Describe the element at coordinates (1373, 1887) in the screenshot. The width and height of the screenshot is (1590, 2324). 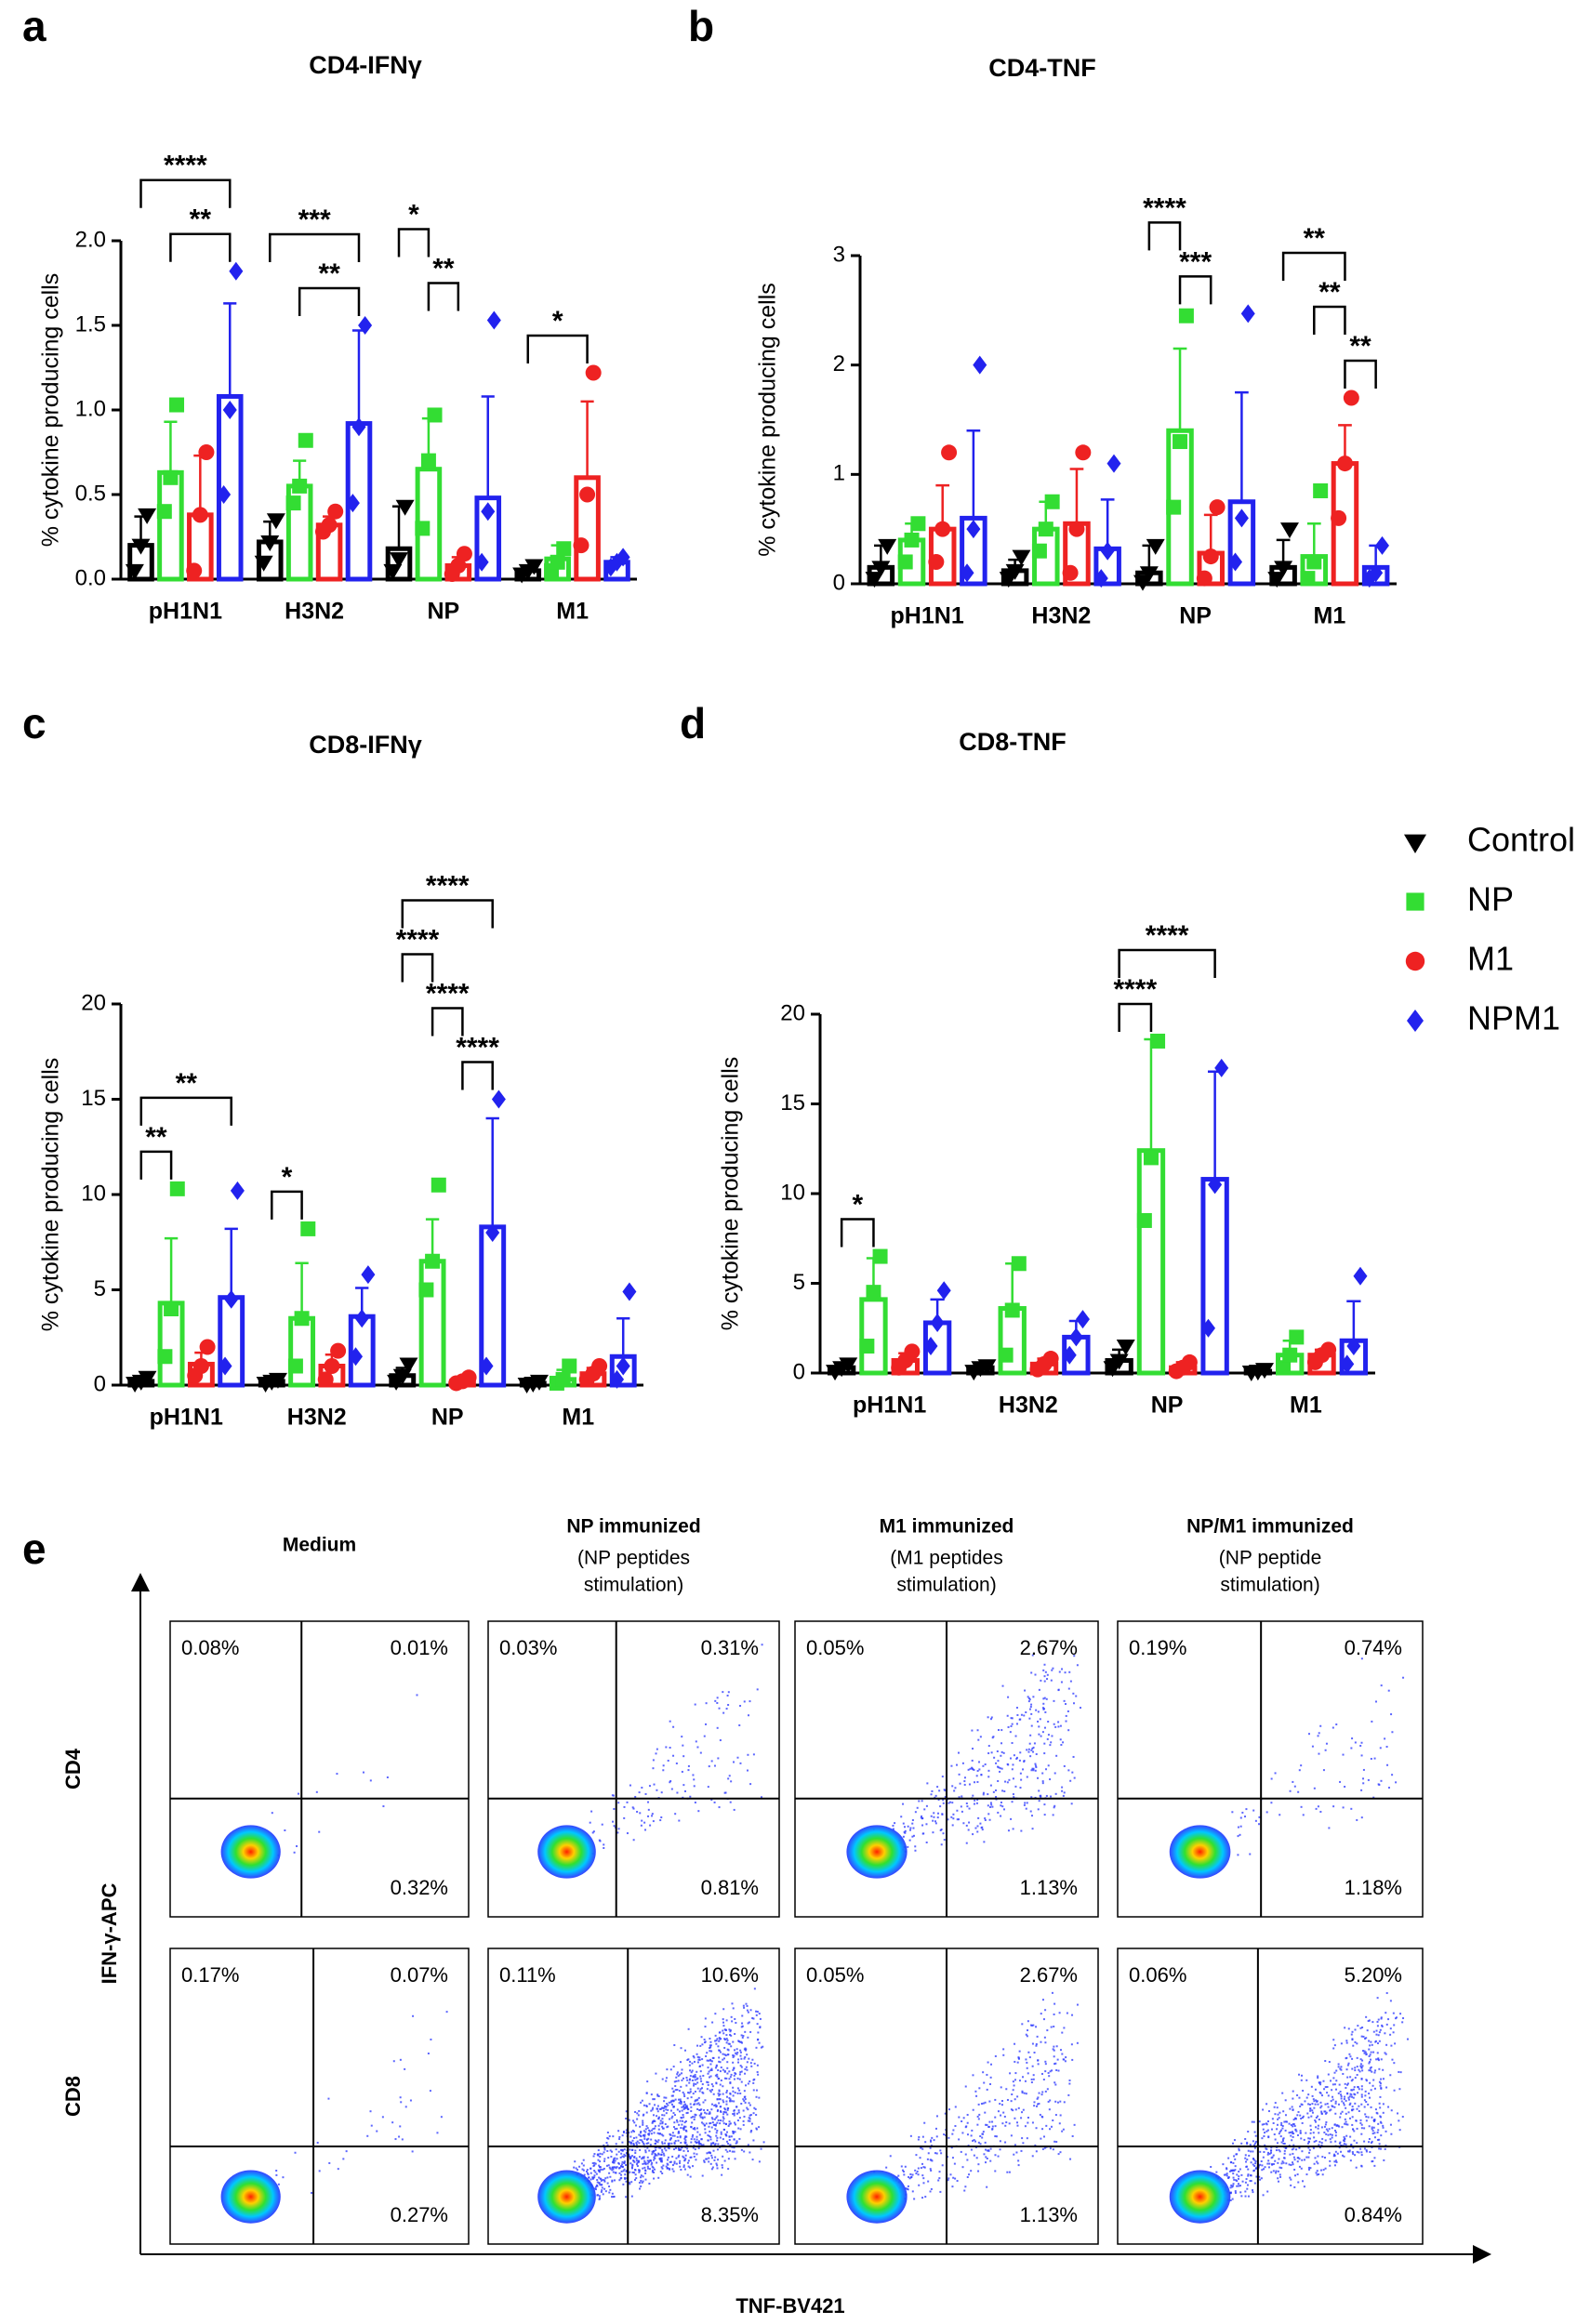
I see `quadrant-lr: 1.18%` at that location.